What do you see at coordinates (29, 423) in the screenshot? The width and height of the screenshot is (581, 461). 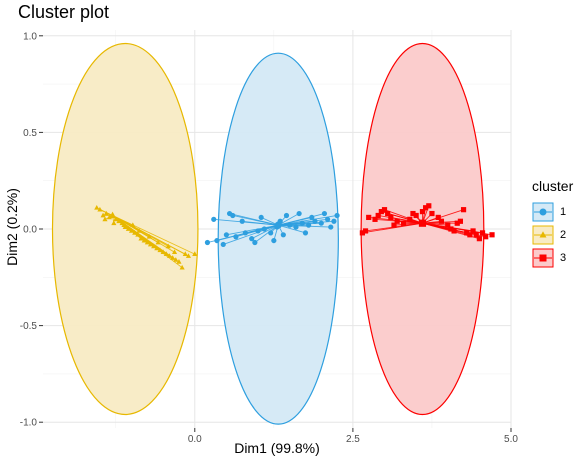 I see `y-tick-label: -1.0` at bounding box center [29, 423].